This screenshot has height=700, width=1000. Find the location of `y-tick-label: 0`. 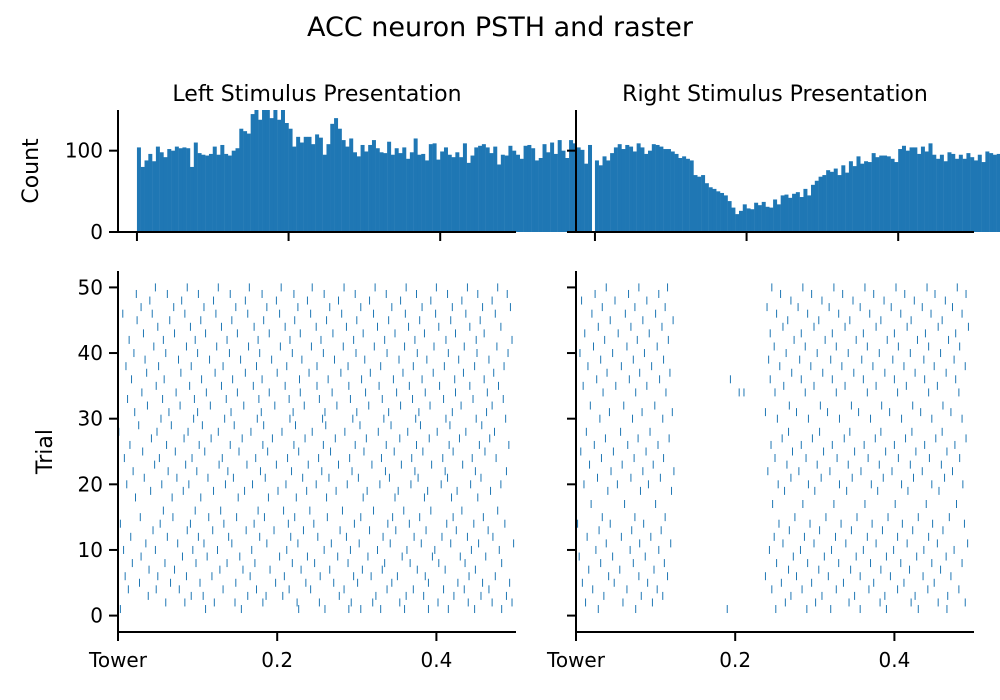

y-tick-label: 0 is located at coordinates (96, 232).